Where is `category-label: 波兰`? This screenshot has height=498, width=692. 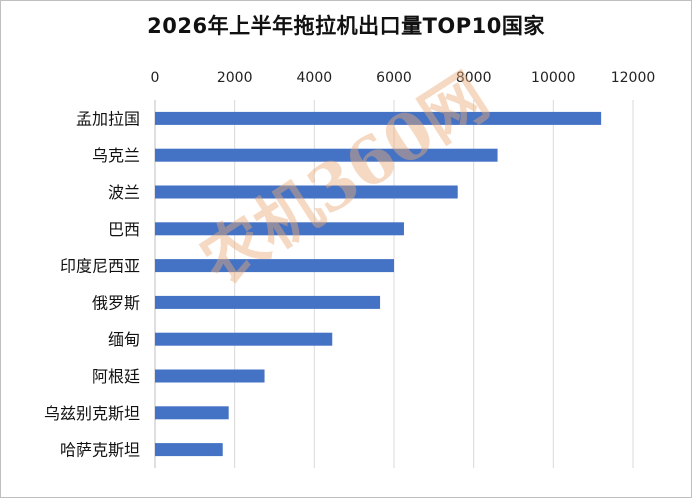
category-label: 波兰 is located at coordinates (124, 192).